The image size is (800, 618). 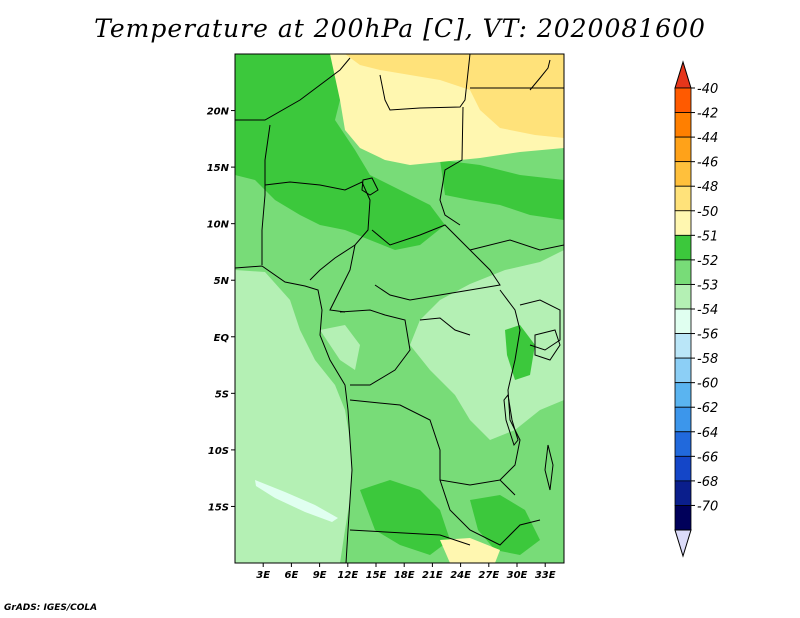 What do you see at coordinates (221, 310) in the screenshot?
I see `latitude-axis: 20N 15N 10N 5N EQ 5S 10S 15S` at bounding box center [221, 310].